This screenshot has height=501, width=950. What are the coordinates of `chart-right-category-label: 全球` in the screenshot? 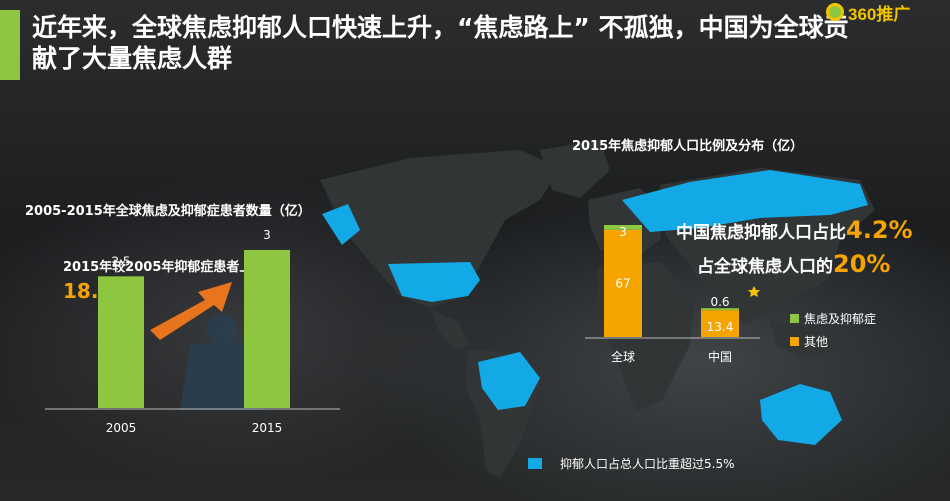 It's located at (623, 356).